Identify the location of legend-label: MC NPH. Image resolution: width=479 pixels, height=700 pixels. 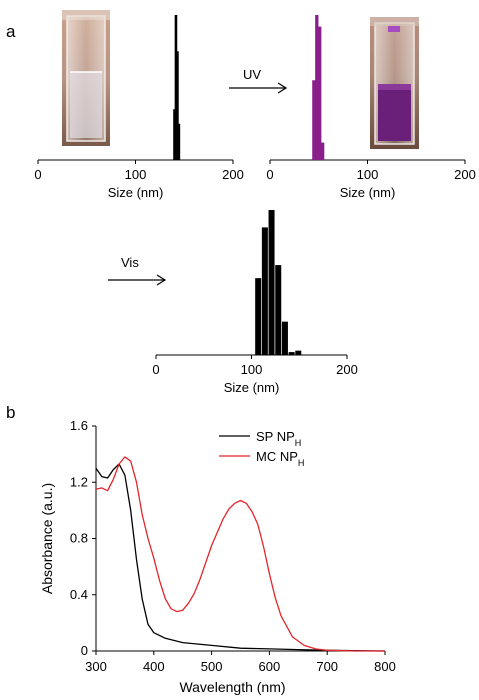
(280, 458).